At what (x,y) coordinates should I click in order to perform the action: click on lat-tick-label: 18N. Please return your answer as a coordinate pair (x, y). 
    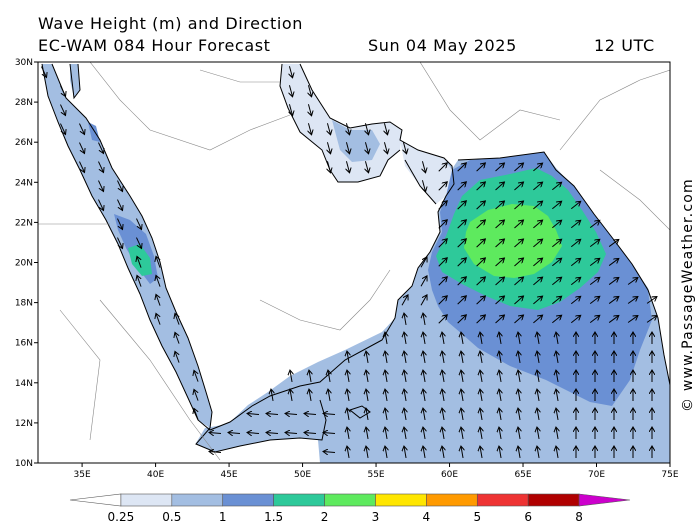
    Looking at the image, I should click on (24, 304).